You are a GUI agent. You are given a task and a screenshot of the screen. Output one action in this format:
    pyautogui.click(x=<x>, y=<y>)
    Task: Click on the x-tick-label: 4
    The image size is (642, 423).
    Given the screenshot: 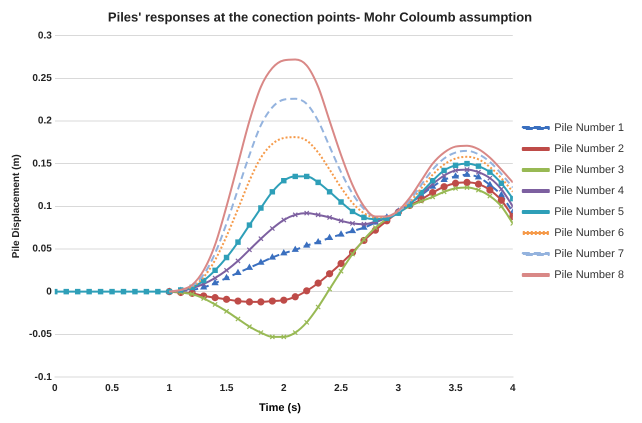 What is the action you would take?
    pyautogui.click(x=513, y=388)
    